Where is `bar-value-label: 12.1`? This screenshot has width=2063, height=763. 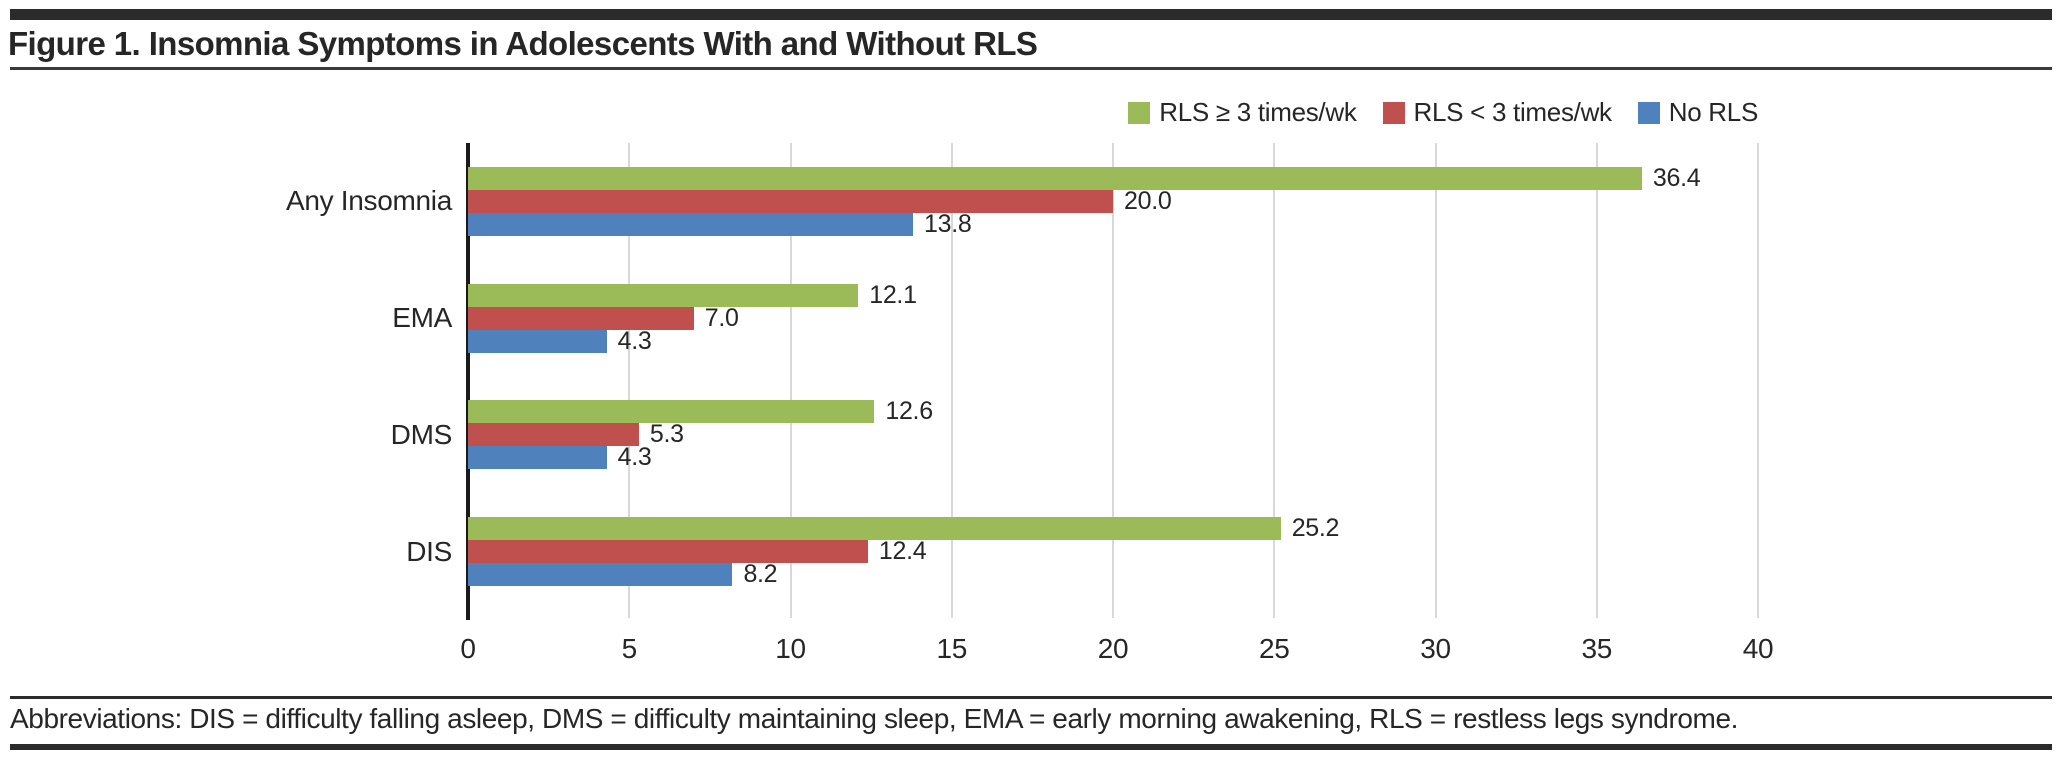 bar-value-label: 12.1 is located at coordinates (893, 294).